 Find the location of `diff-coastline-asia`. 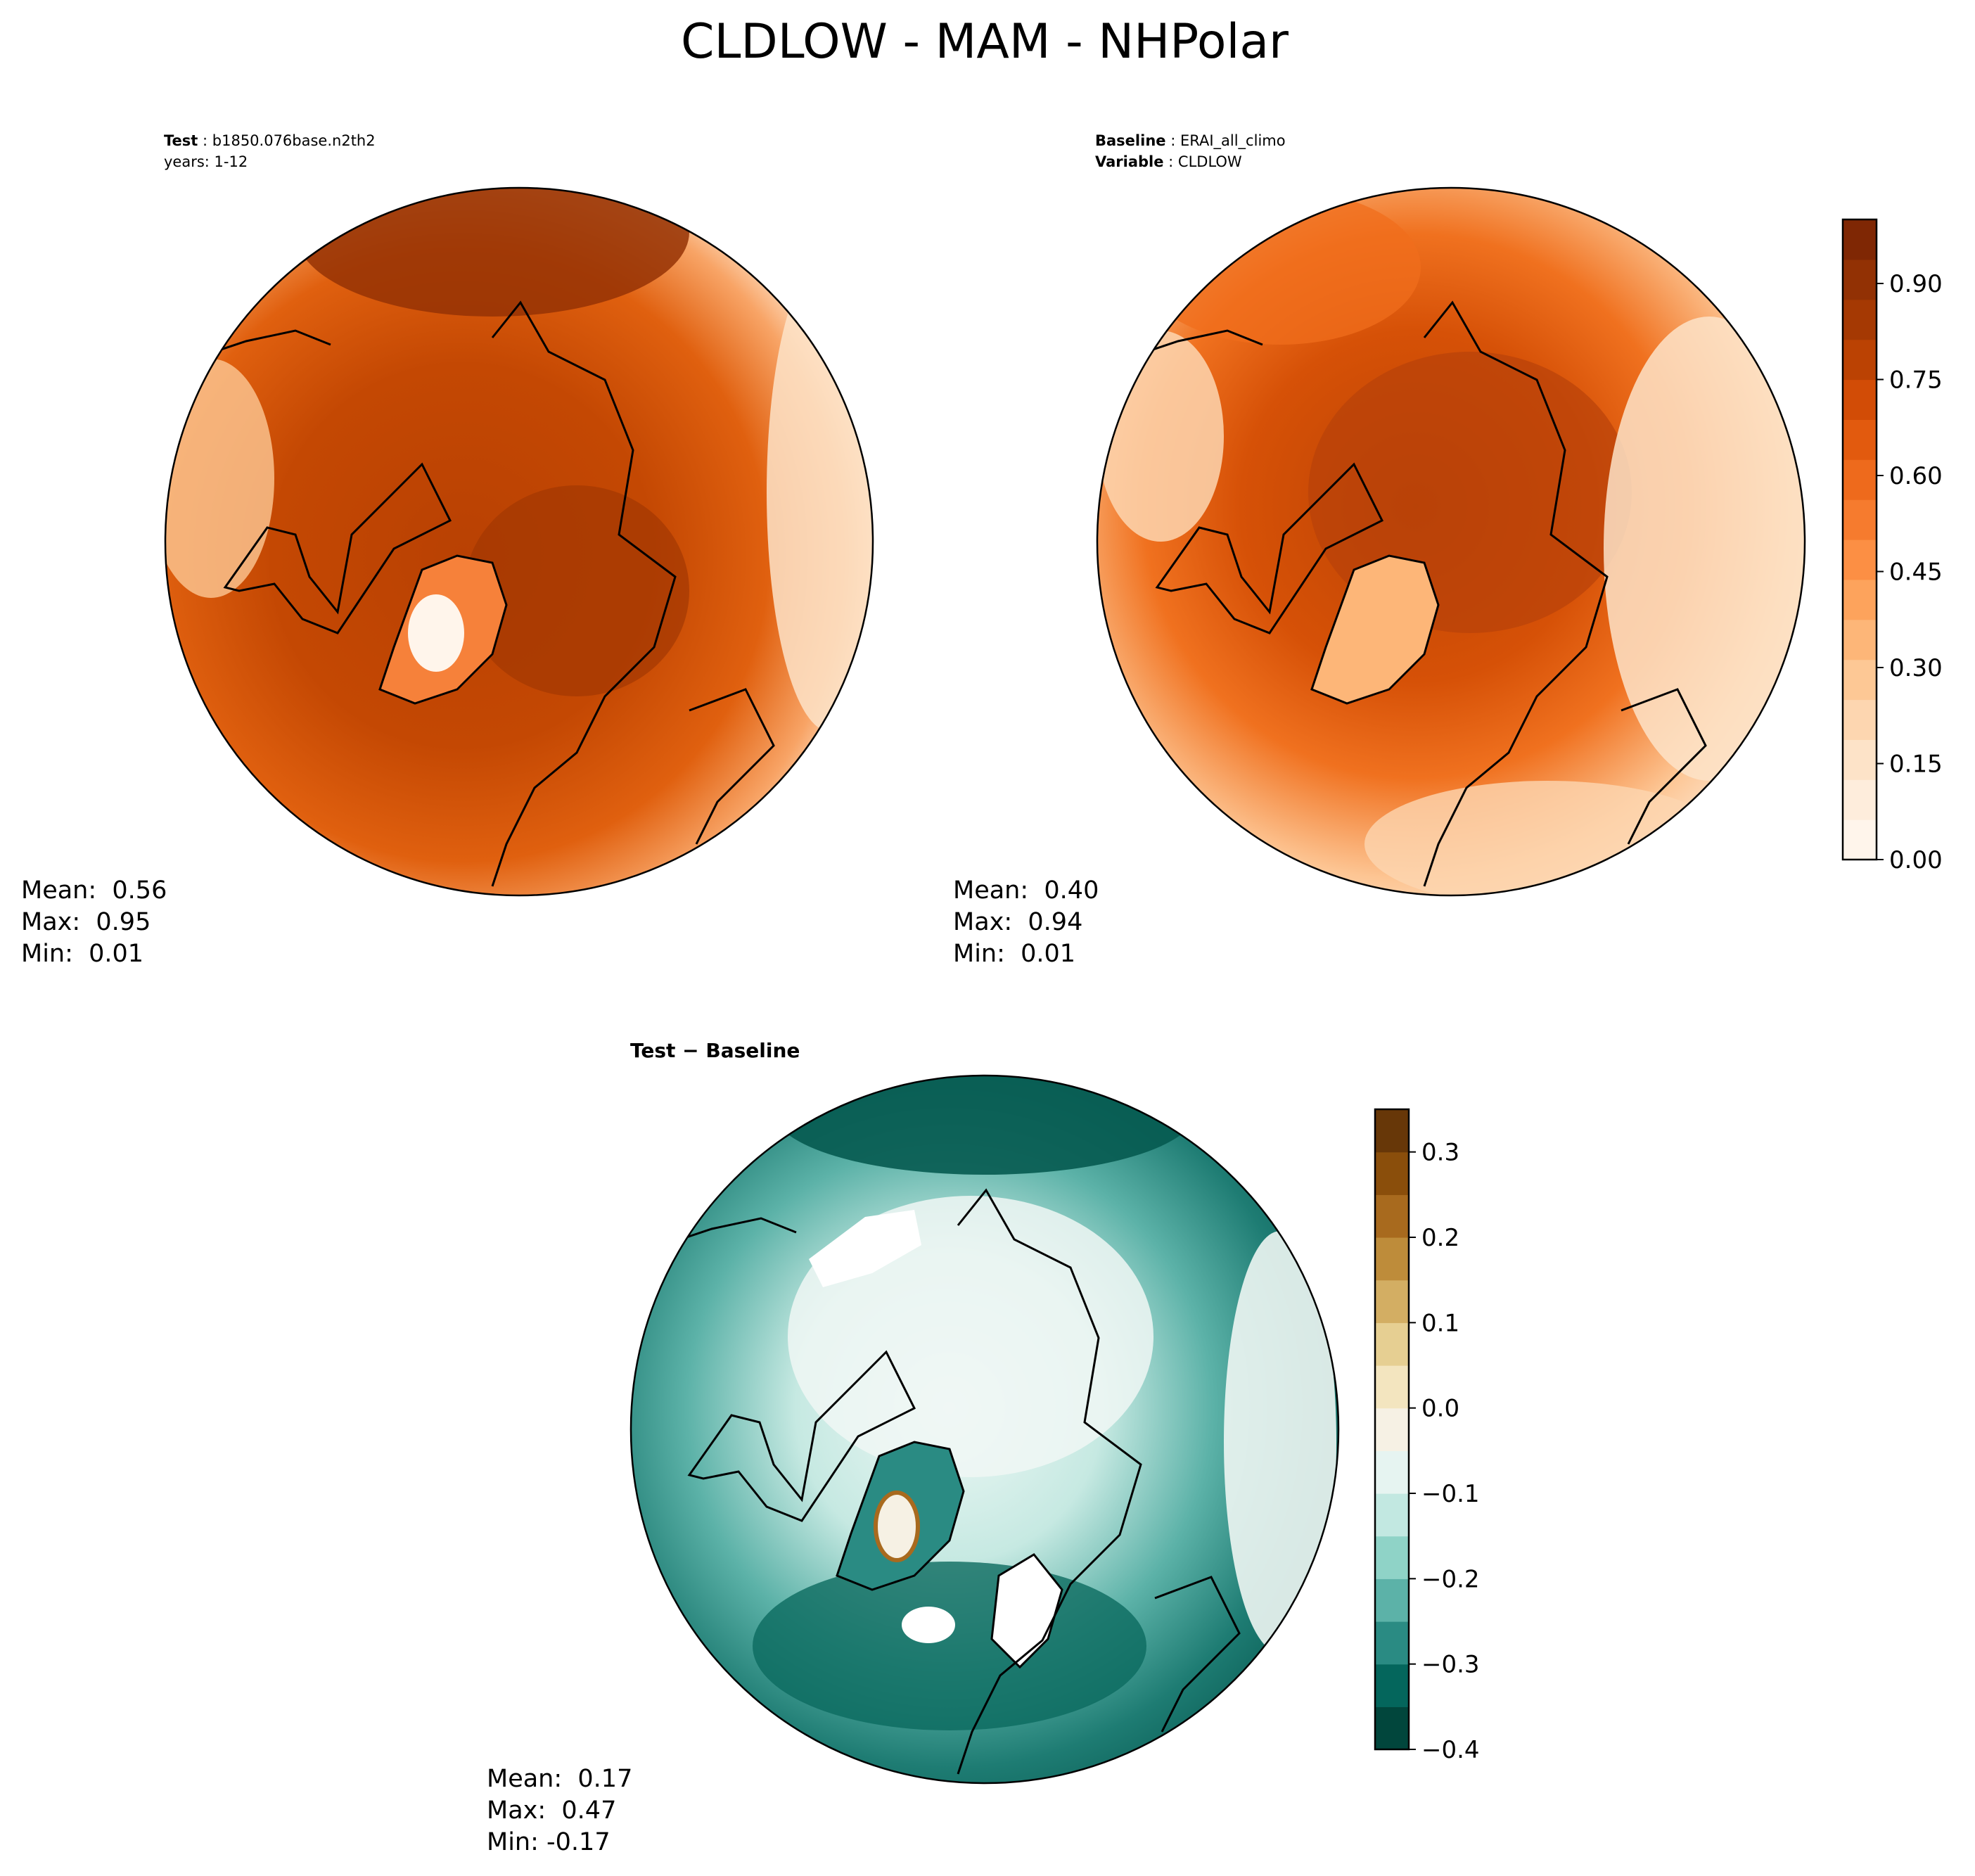

diff-coastline-asia is located at coordinates (955, 1475).